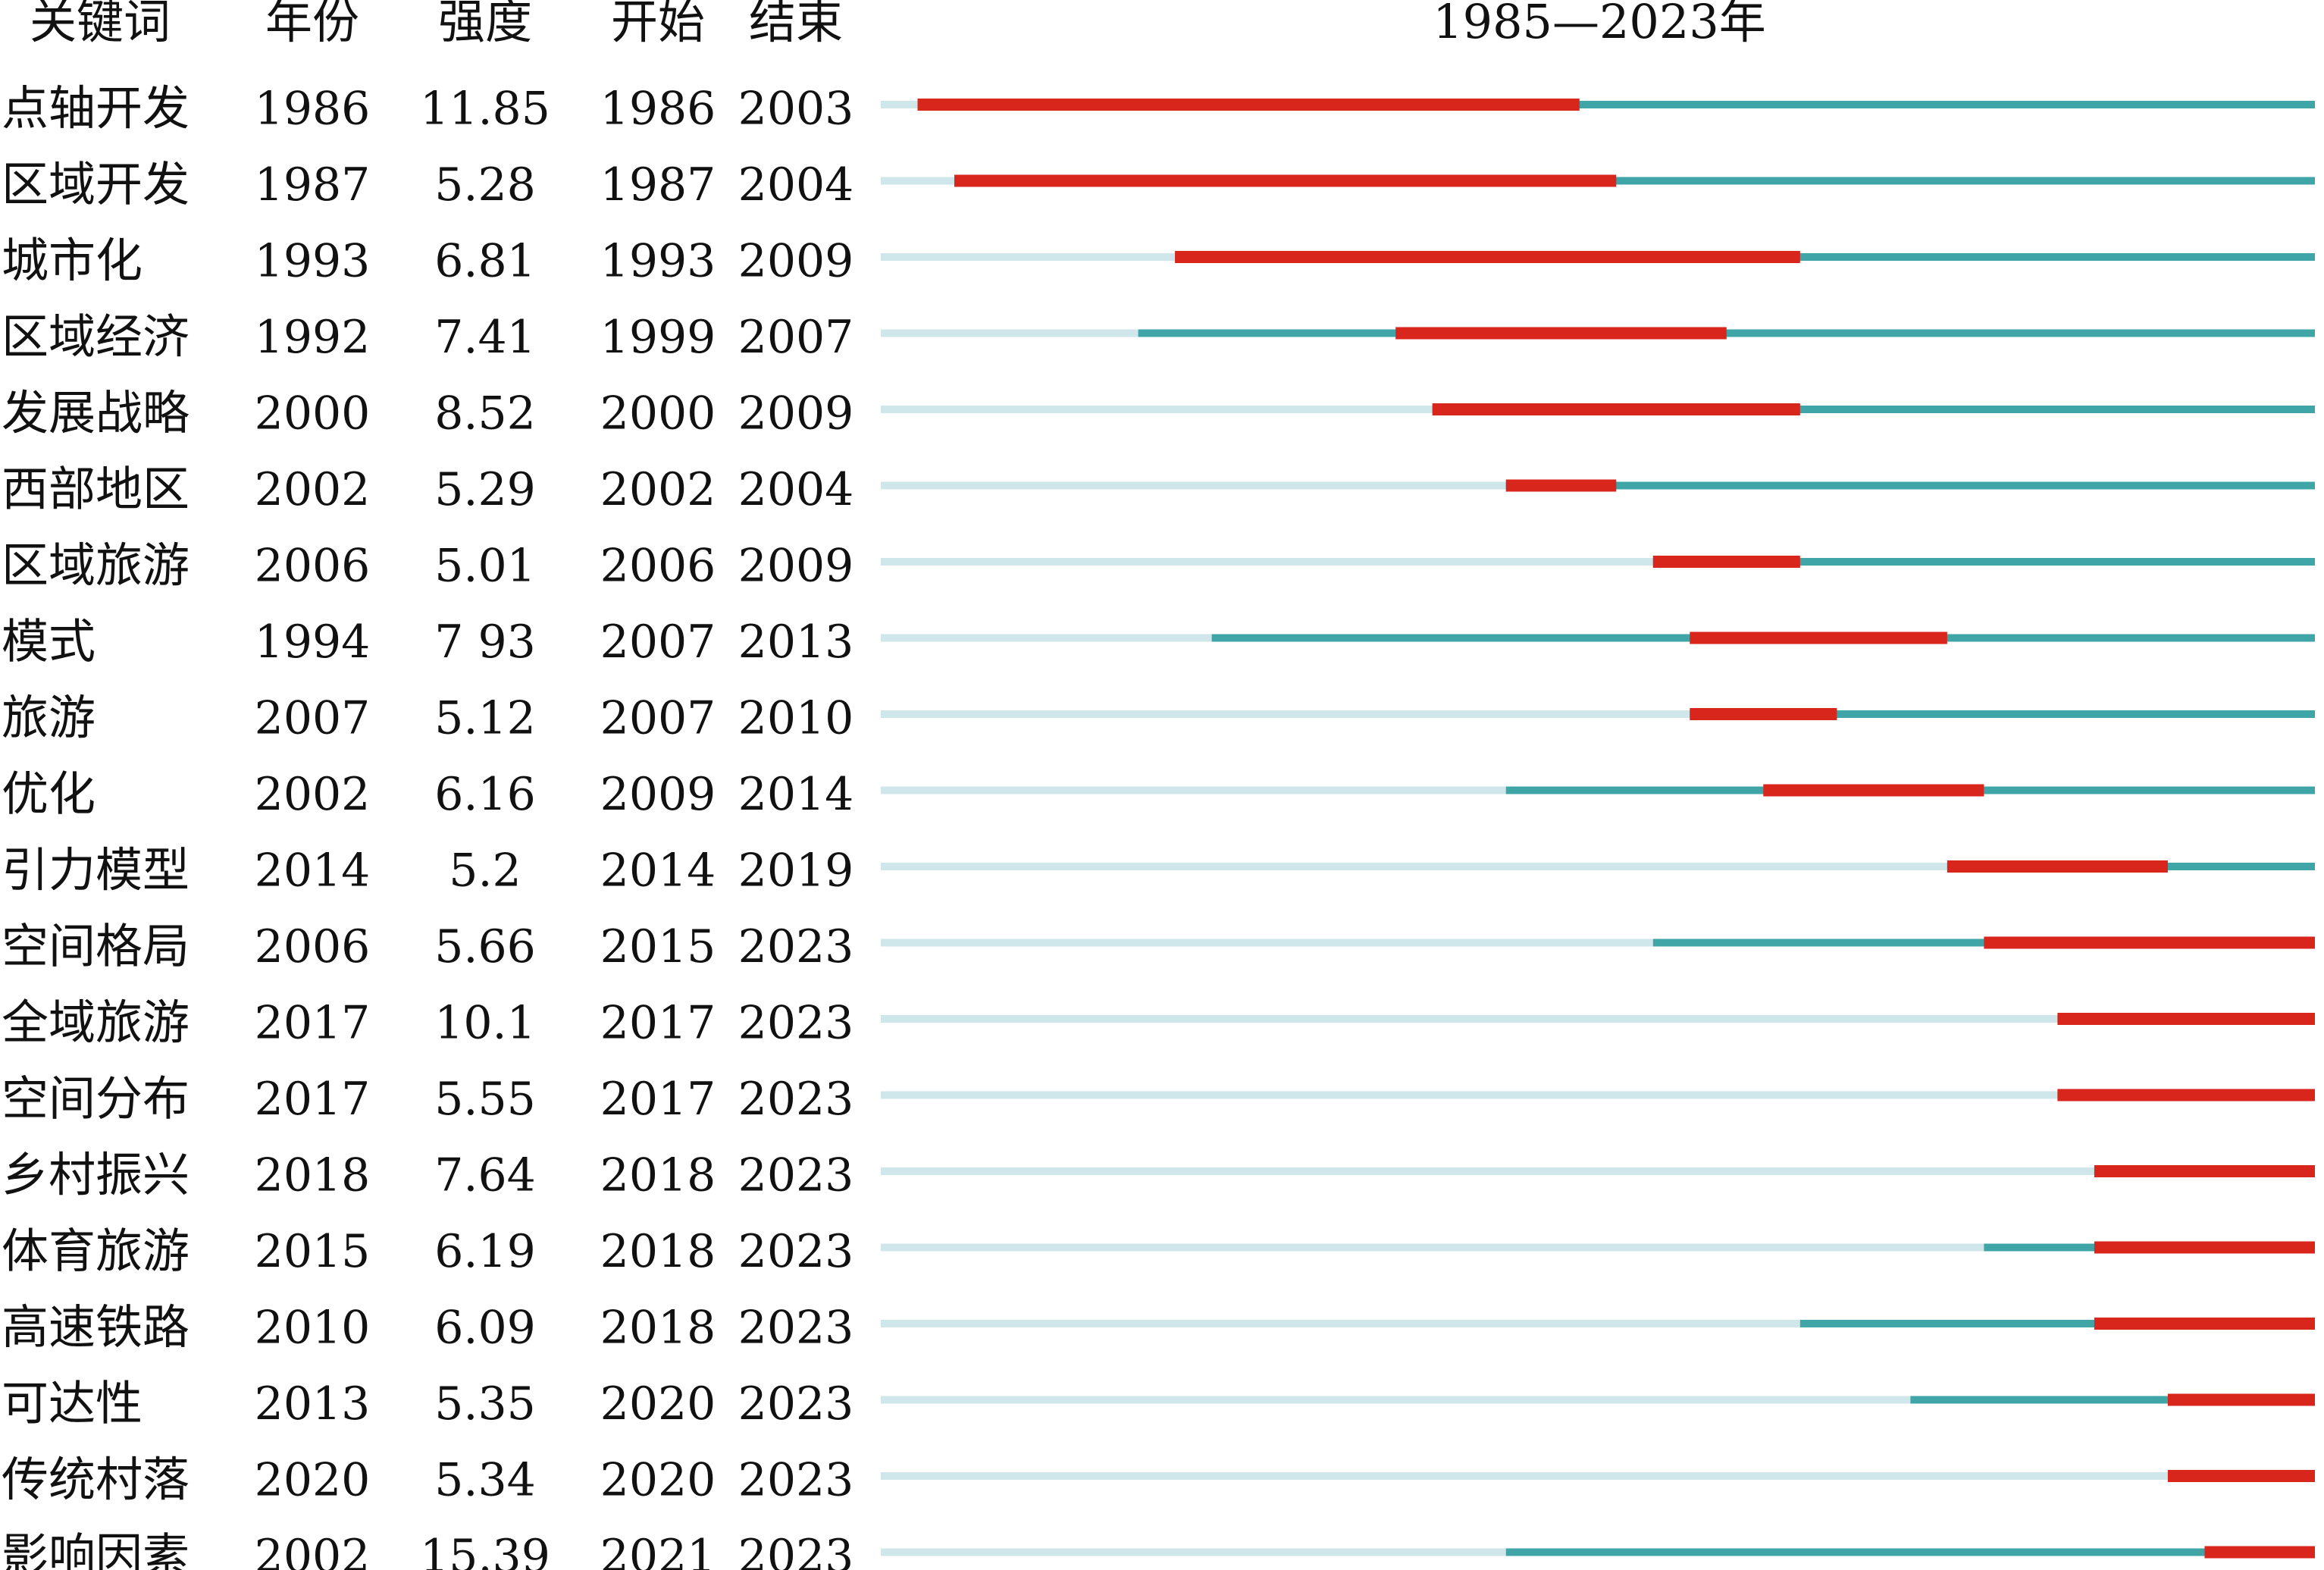 This screenshot has height=1570, width=2324. What do you see at coordinates (100, 24) in the screenshot?
I see `header-keyword: 关键词` at bounding box center [100, 24].